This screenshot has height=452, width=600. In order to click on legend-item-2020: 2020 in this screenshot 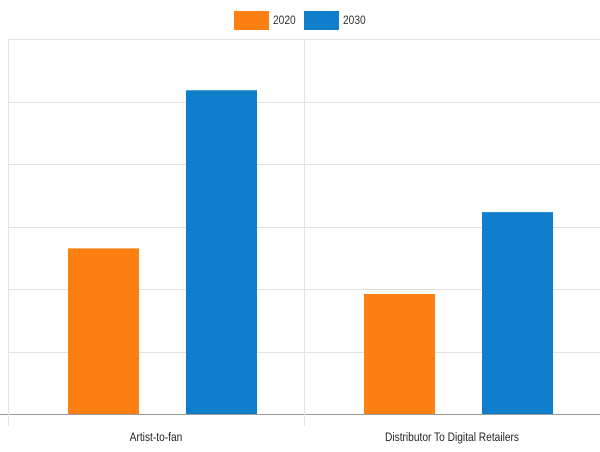, I will do `click(267, 20)`.